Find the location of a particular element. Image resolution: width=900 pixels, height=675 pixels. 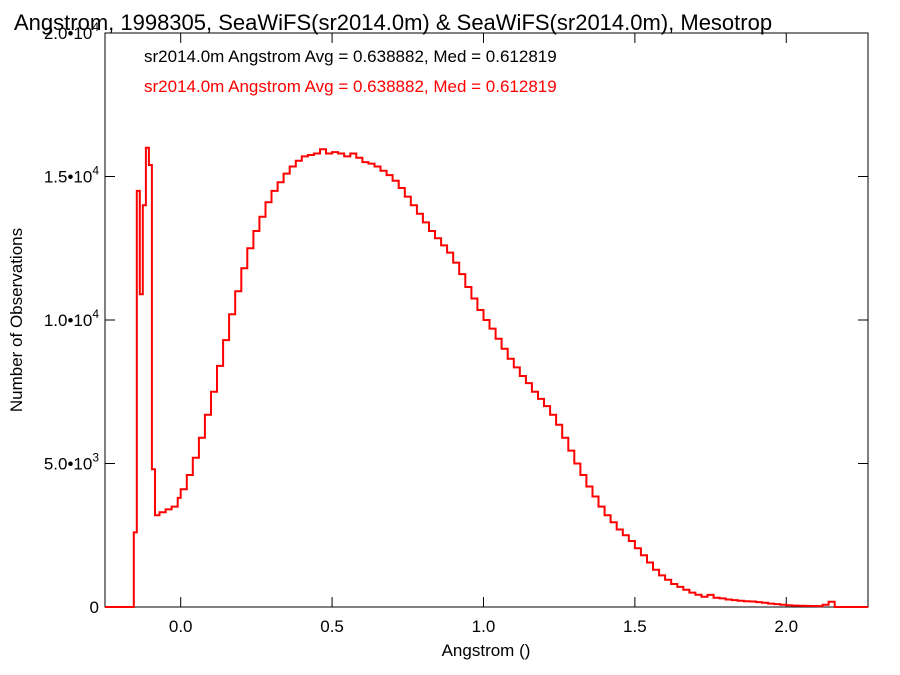

x-tick-label: 1.0 is located at coordinates (484, 626).